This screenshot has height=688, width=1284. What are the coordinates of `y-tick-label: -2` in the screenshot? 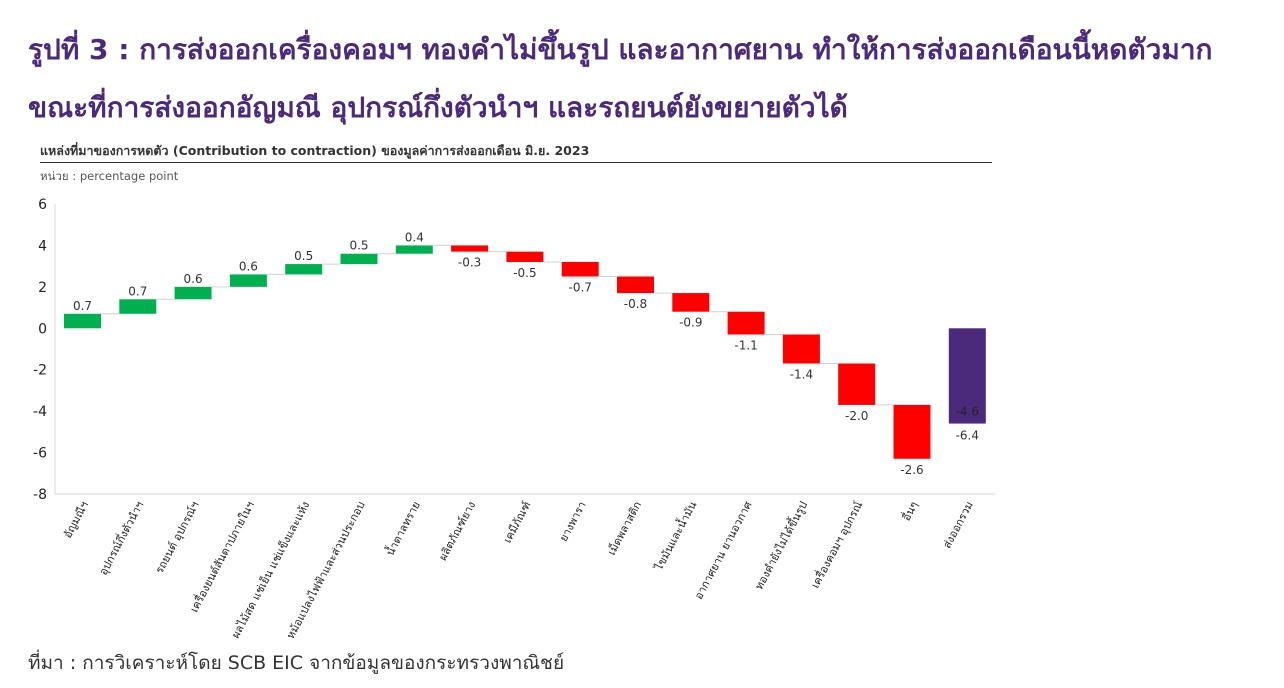 It's located at (40, 371).